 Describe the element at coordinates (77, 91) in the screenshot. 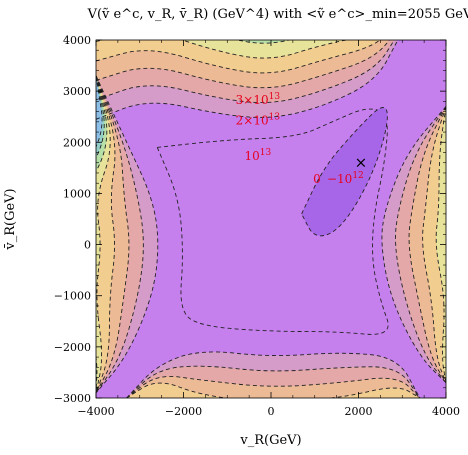

I see `y-tick-label: 3000` at that location.